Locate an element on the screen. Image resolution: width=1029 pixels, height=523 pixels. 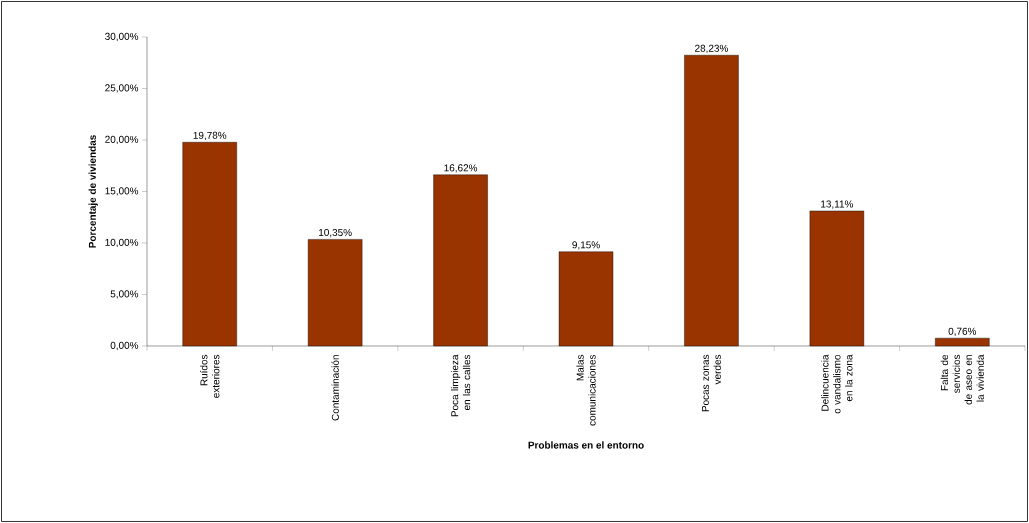
y-tick-label: 5,00% is located at coordinates (124, 294).